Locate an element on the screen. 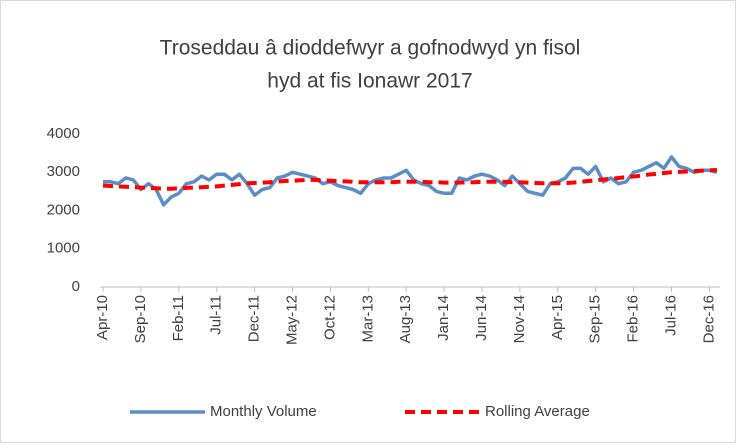 This screenshot has width=736, height=448. legend-label: Monthly Volume is located at coordinates (263, 411).